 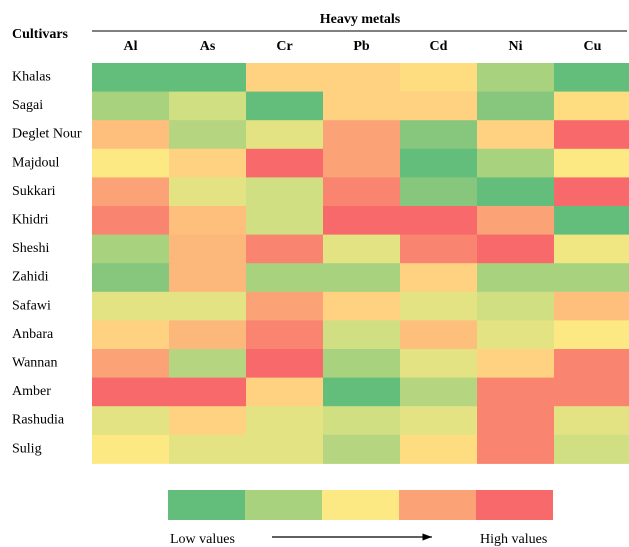 What do you see at coordinates (31, 77) in the screenshot?
I see `row-label: Khalas` at bounding box center [31, 77].